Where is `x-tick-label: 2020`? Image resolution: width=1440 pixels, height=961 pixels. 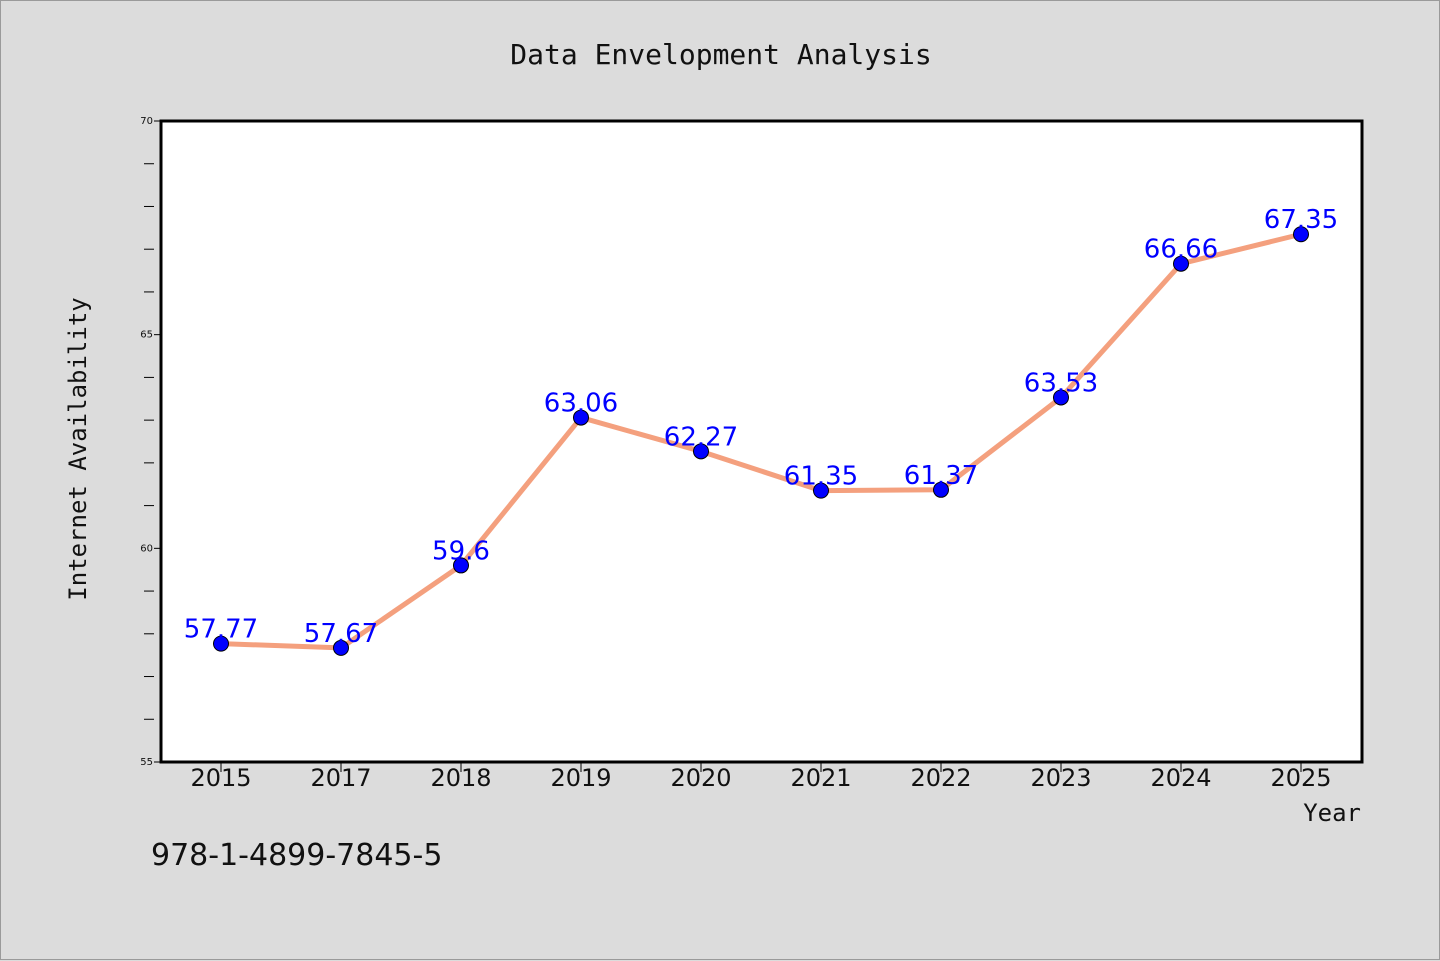 x-tick-label: 2020 is located at coordinates (700, 778).